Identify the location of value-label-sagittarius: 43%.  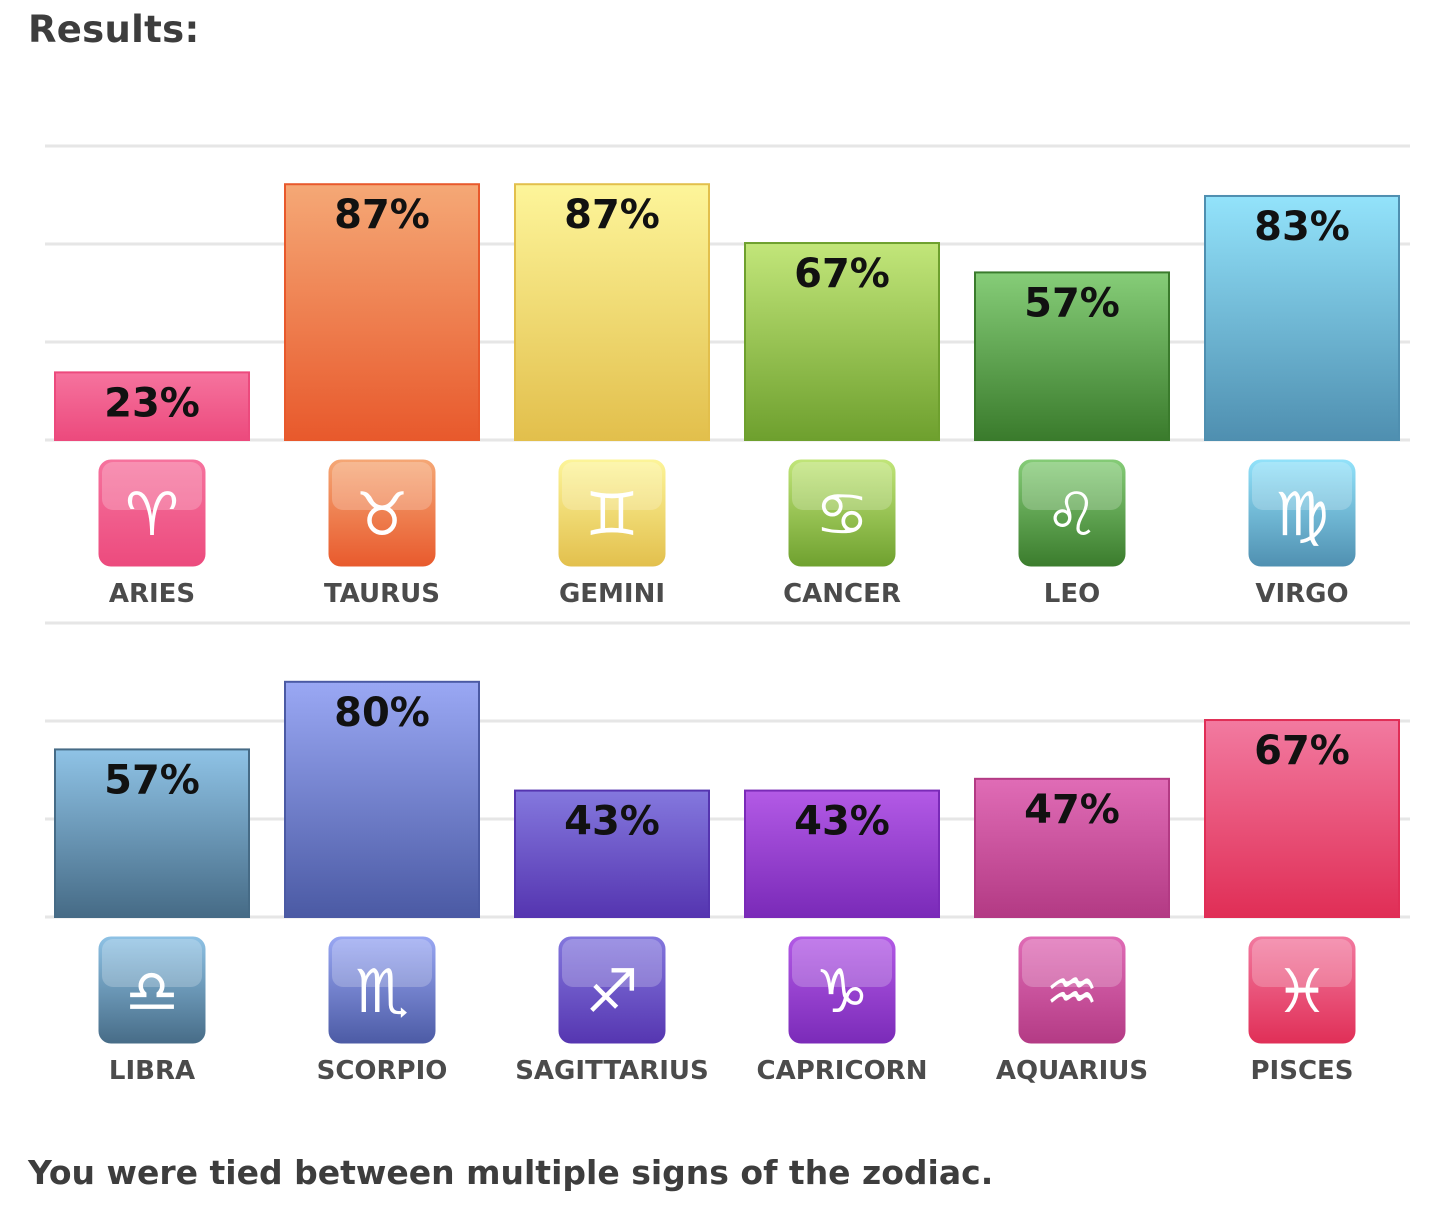
(612, 822).